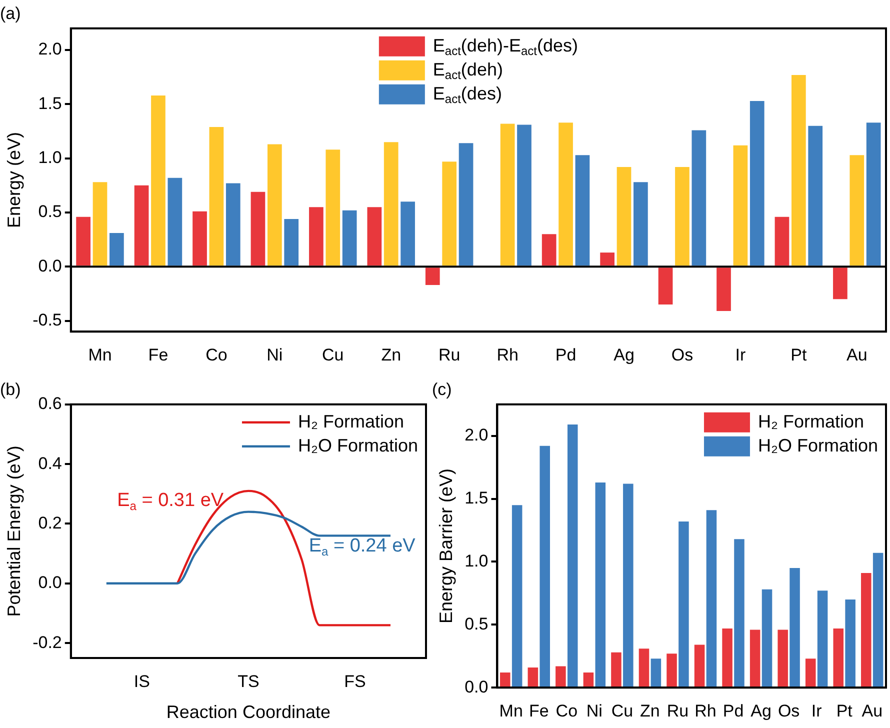 The width and height of the screenshot is (890, 728). What do you see at coordinates (249, 681) in the screenshot?
I see `x-tick-label: TS` at bounding box center [249, 681].